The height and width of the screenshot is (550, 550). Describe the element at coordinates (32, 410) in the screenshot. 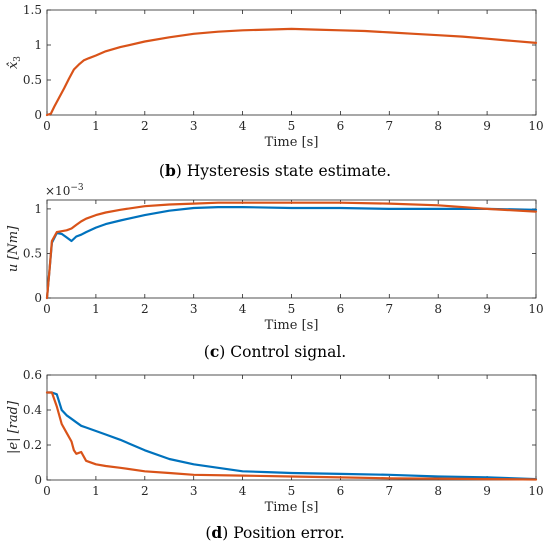

I see `y-tick-label: 0.4` at that location.